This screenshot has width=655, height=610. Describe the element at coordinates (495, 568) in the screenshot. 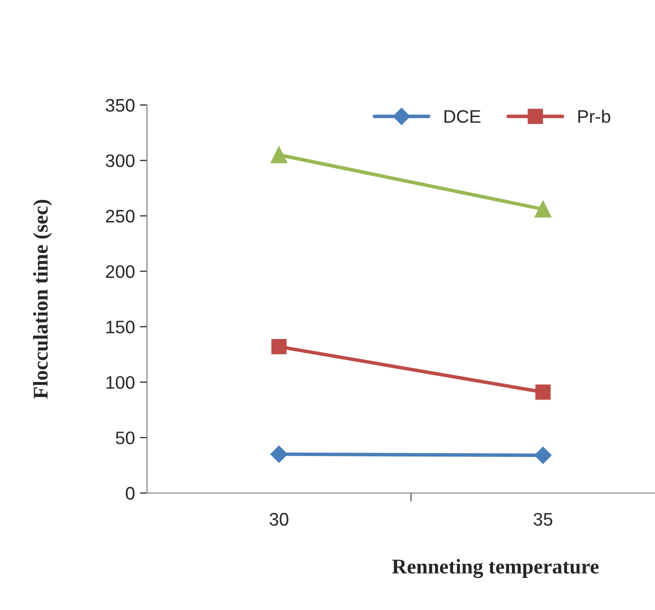

I see `x-axis-title: Renneting temperature` at that location.